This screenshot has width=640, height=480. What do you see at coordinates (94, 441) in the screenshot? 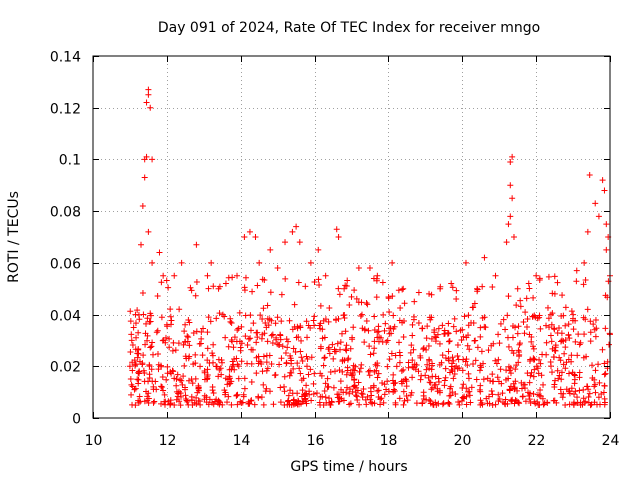
I see `x-tick-label: 10` at bounding box center [94, 441].